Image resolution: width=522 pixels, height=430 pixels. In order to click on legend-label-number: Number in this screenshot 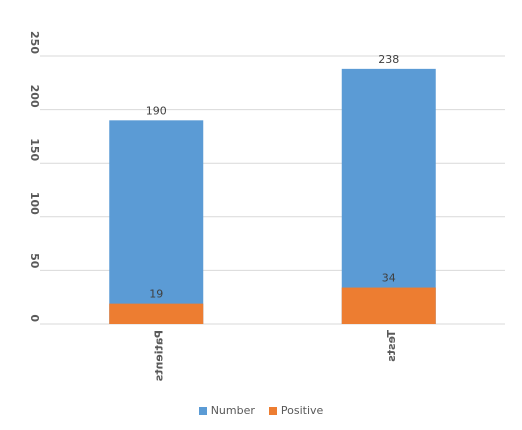, I will do `click(232, 410)`.